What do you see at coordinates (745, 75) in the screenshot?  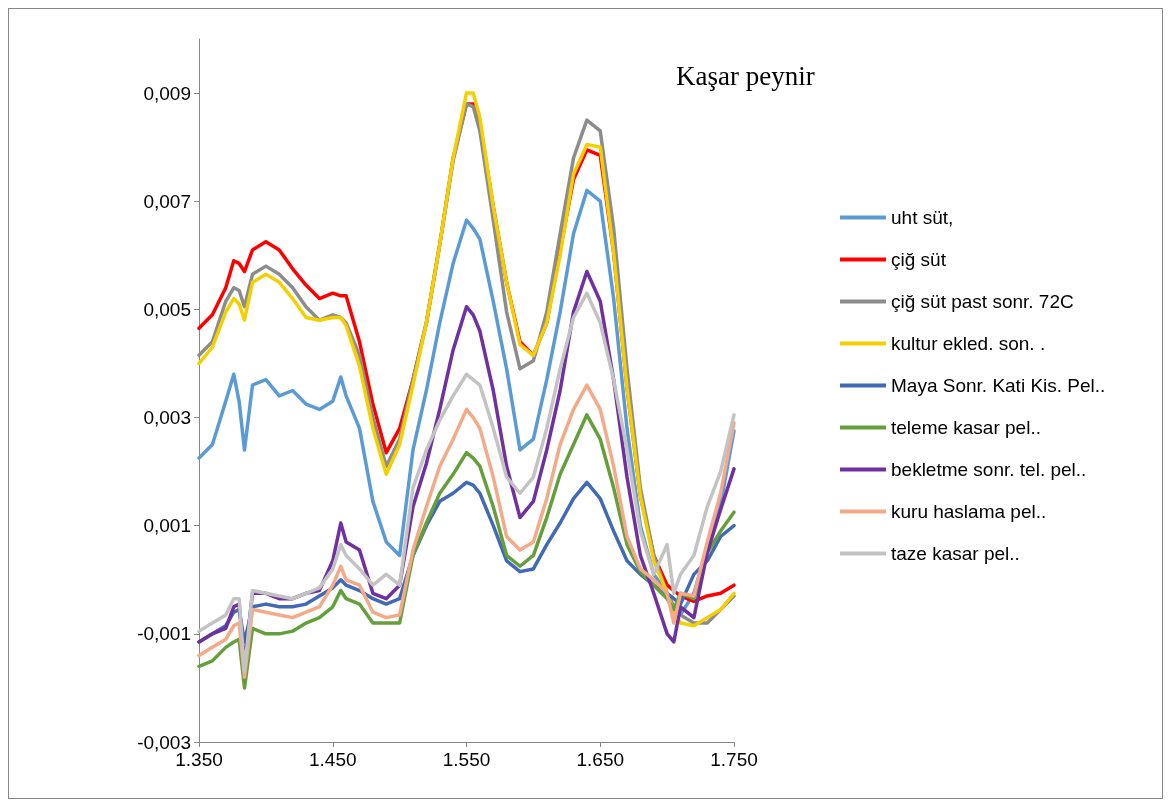 I see `text: Kaşar peynir` at bounding box center [745, 75].